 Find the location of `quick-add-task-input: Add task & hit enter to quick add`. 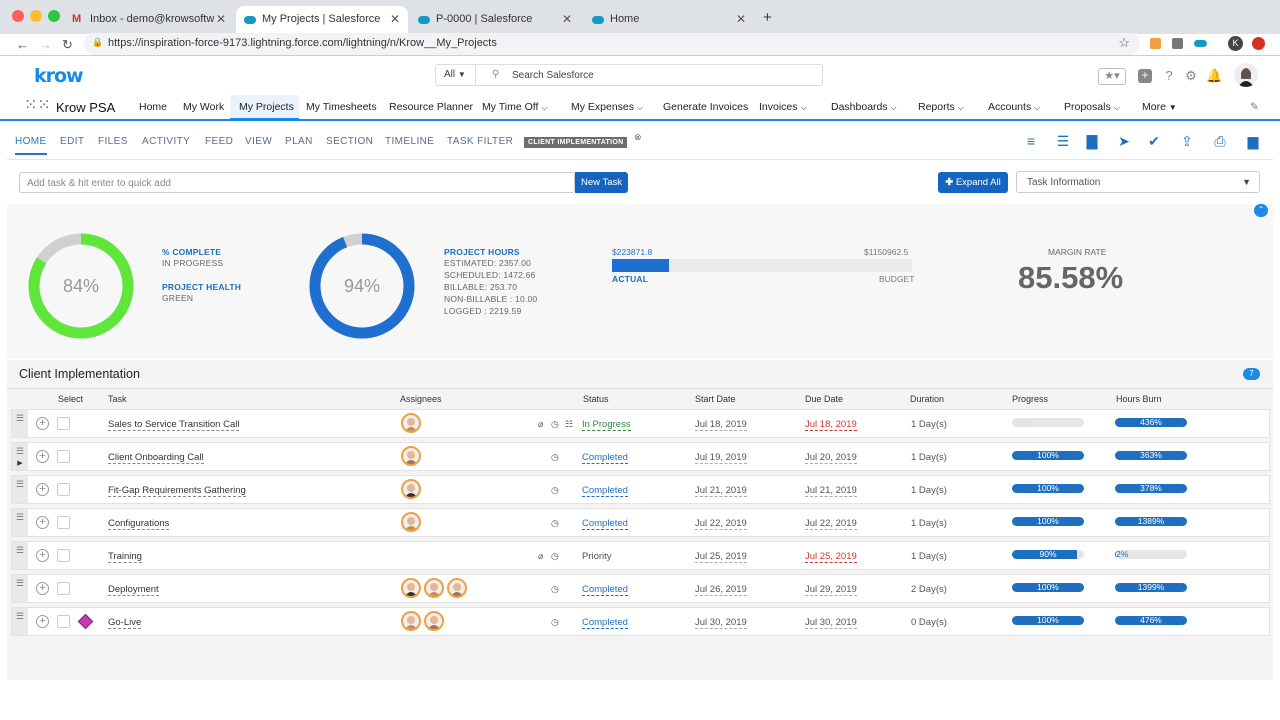

quick-add-task-input: Add task & hit enter to quick add is located at coordinates (297, 182).